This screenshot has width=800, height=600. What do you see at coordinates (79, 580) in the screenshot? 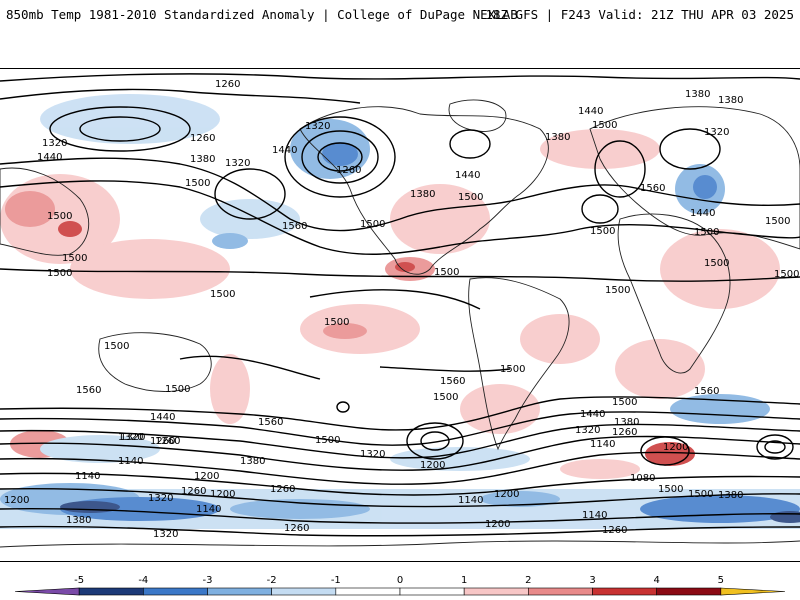
I see `colorbar-tick-label: -5` at bounding box center [79, 580].